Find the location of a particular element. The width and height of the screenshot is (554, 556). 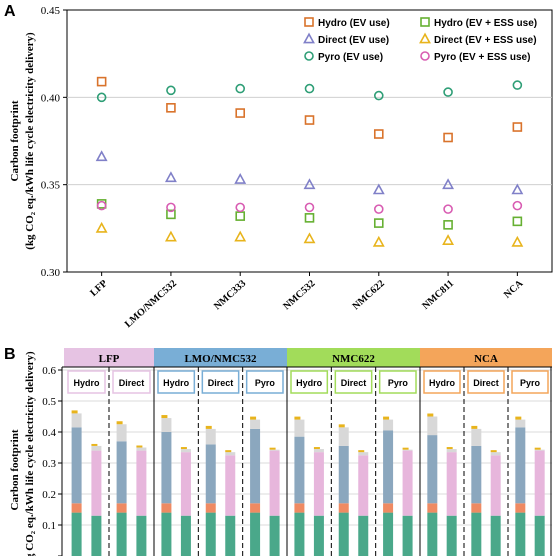

bar-method-label: Pyro is located at coordinates (265, 383).